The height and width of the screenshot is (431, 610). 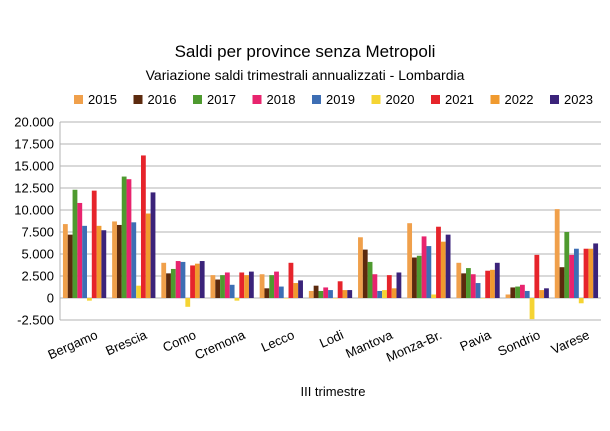 I want to click on bar-2023-brescia, so click(x=153, y=245).